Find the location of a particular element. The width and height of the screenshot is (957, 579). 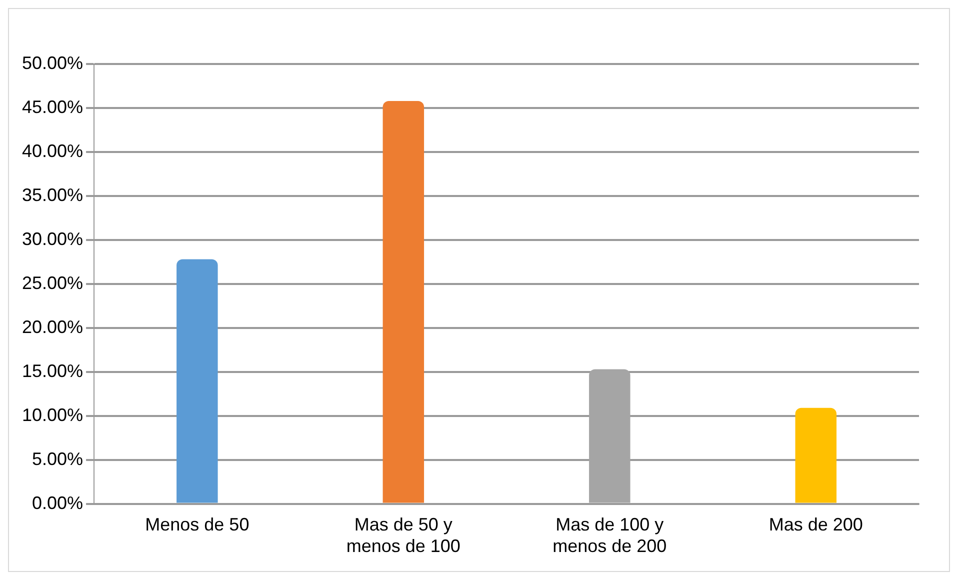

x-tick-label: Menos de 50 is located at coordinates (197, 524).